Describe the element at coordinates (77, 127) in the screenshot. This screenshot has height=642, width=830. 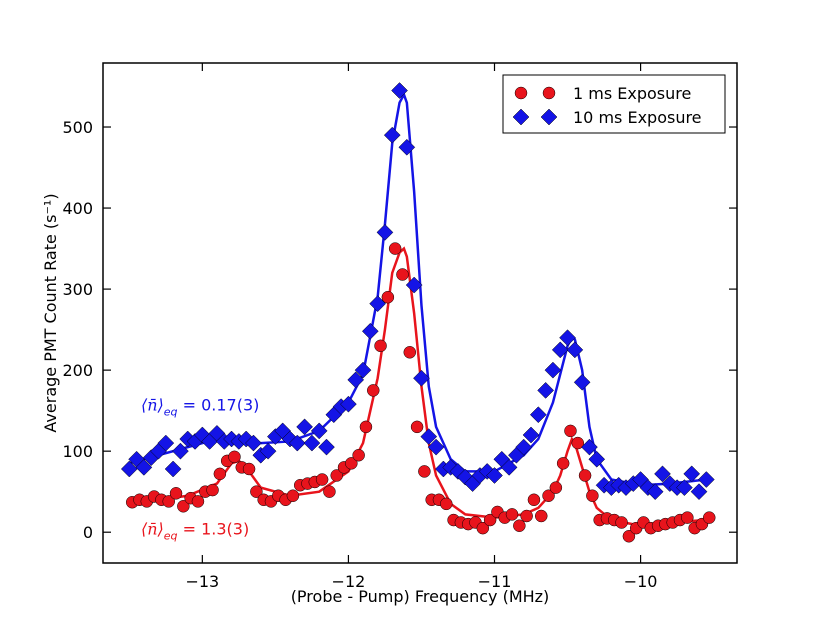
I see `y-tick-label: 500` at that location.